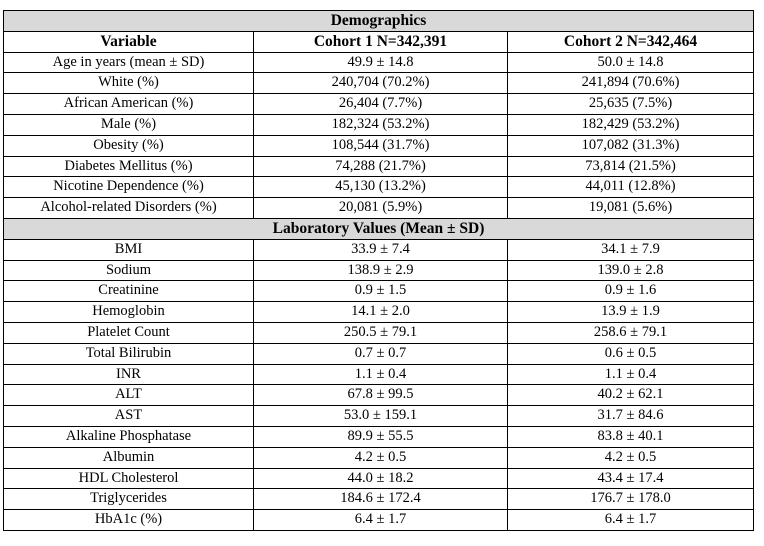  Describe the element at coordinates (630, 208) in the screenshot. I see `row-cohort-2-cell: 19,081 (5.6%)` at that location.